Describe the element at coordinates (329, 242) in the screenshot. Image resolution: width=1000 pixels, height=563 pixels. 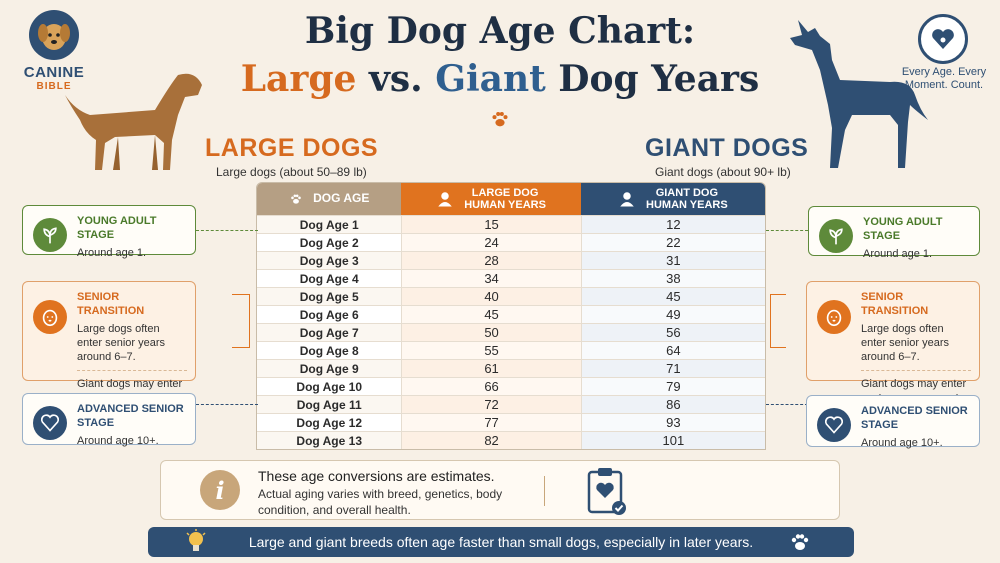
I see `cell-dog-age: Dog Age 2` at that location.